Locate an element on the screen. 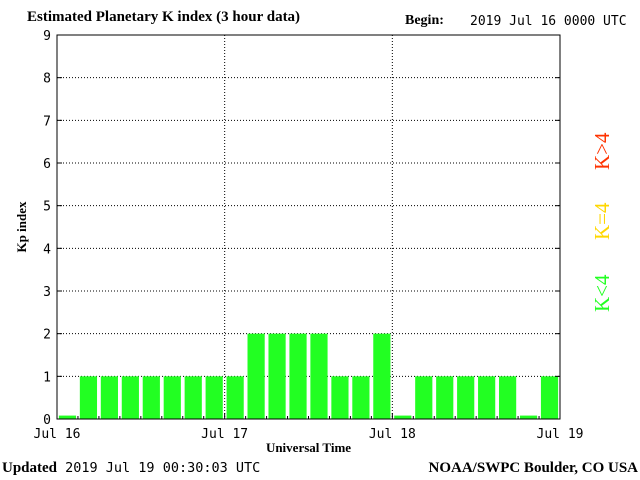 The width and height of the screenshot is (640, 480). bars is located at coordinates (308, 376).